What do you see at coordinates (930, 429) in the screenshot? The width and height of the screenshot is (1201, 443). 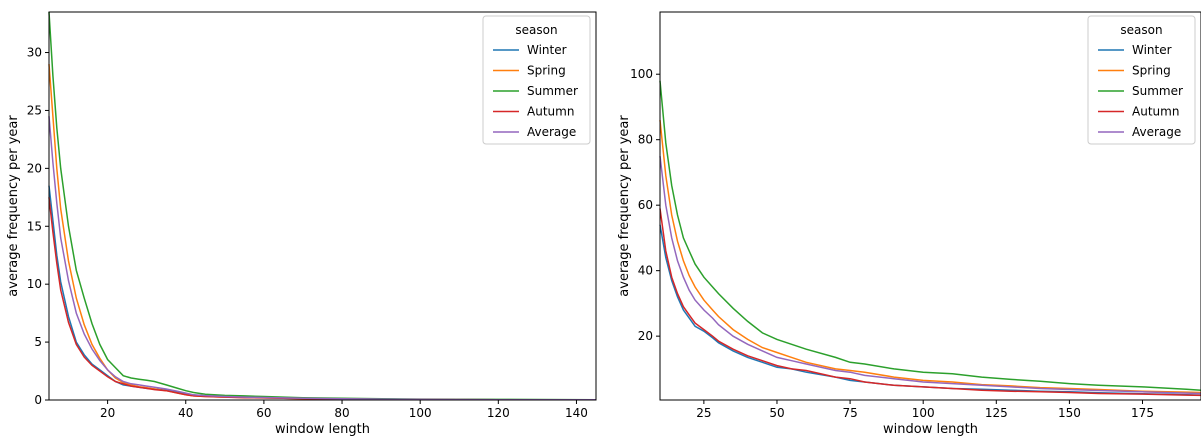 I see `right-chart-xlabel: window length` at bounding box center [930, 429].